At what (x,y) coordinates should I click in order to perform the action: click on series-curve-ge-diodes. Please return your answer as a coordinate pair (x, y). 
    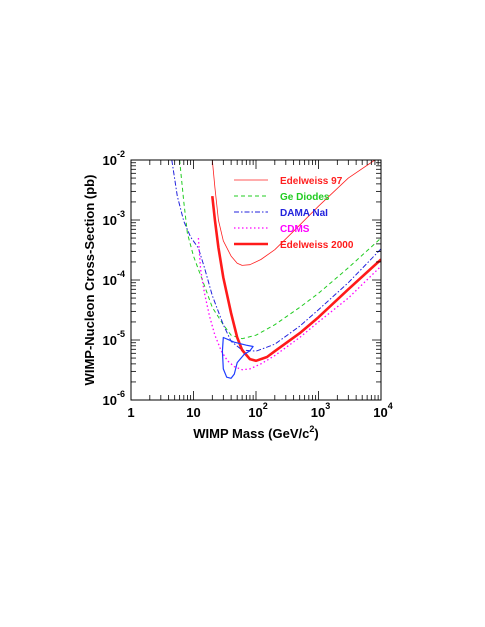
    Looking at the image, I should click on (280, 250).